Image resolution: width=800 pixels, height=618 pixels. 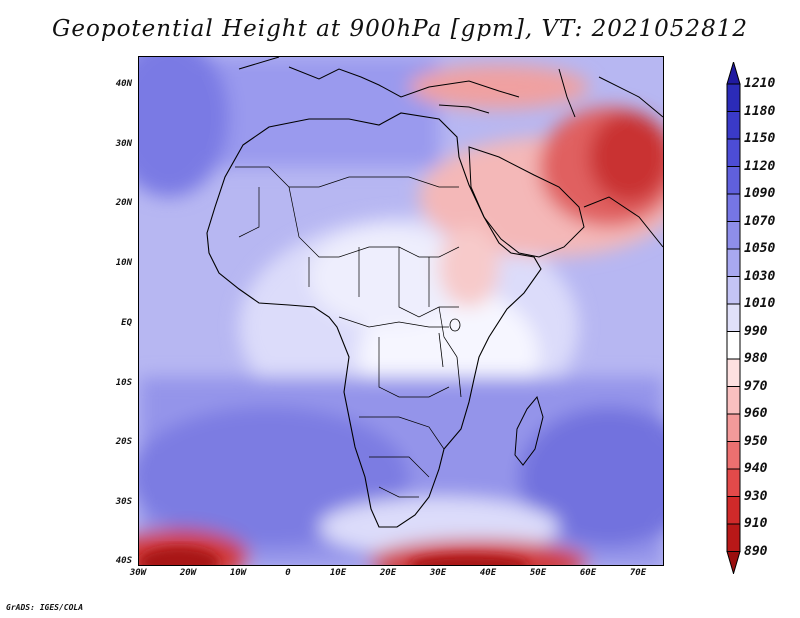 What do you see at coordinates (733, 72) in the screenshot?
I see `colorbar-top-arrow` at bounding box center [733, 72].